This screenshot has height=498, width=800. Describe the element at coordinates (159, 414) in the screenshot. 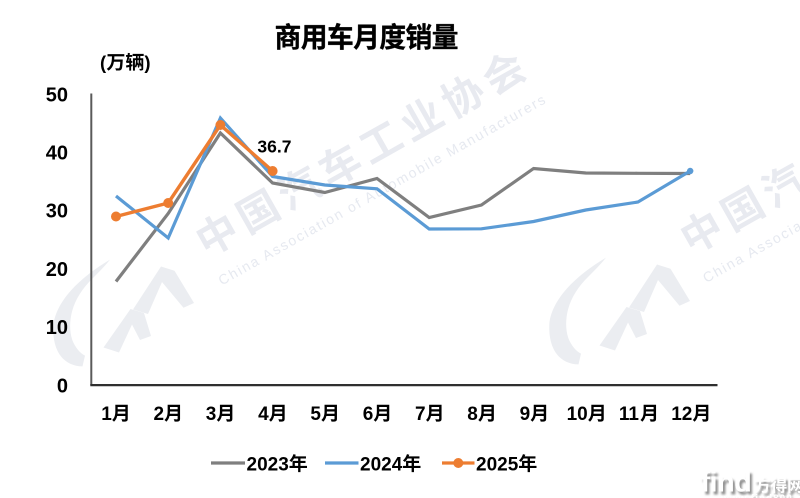

I see `svg-text: 2` at that location.